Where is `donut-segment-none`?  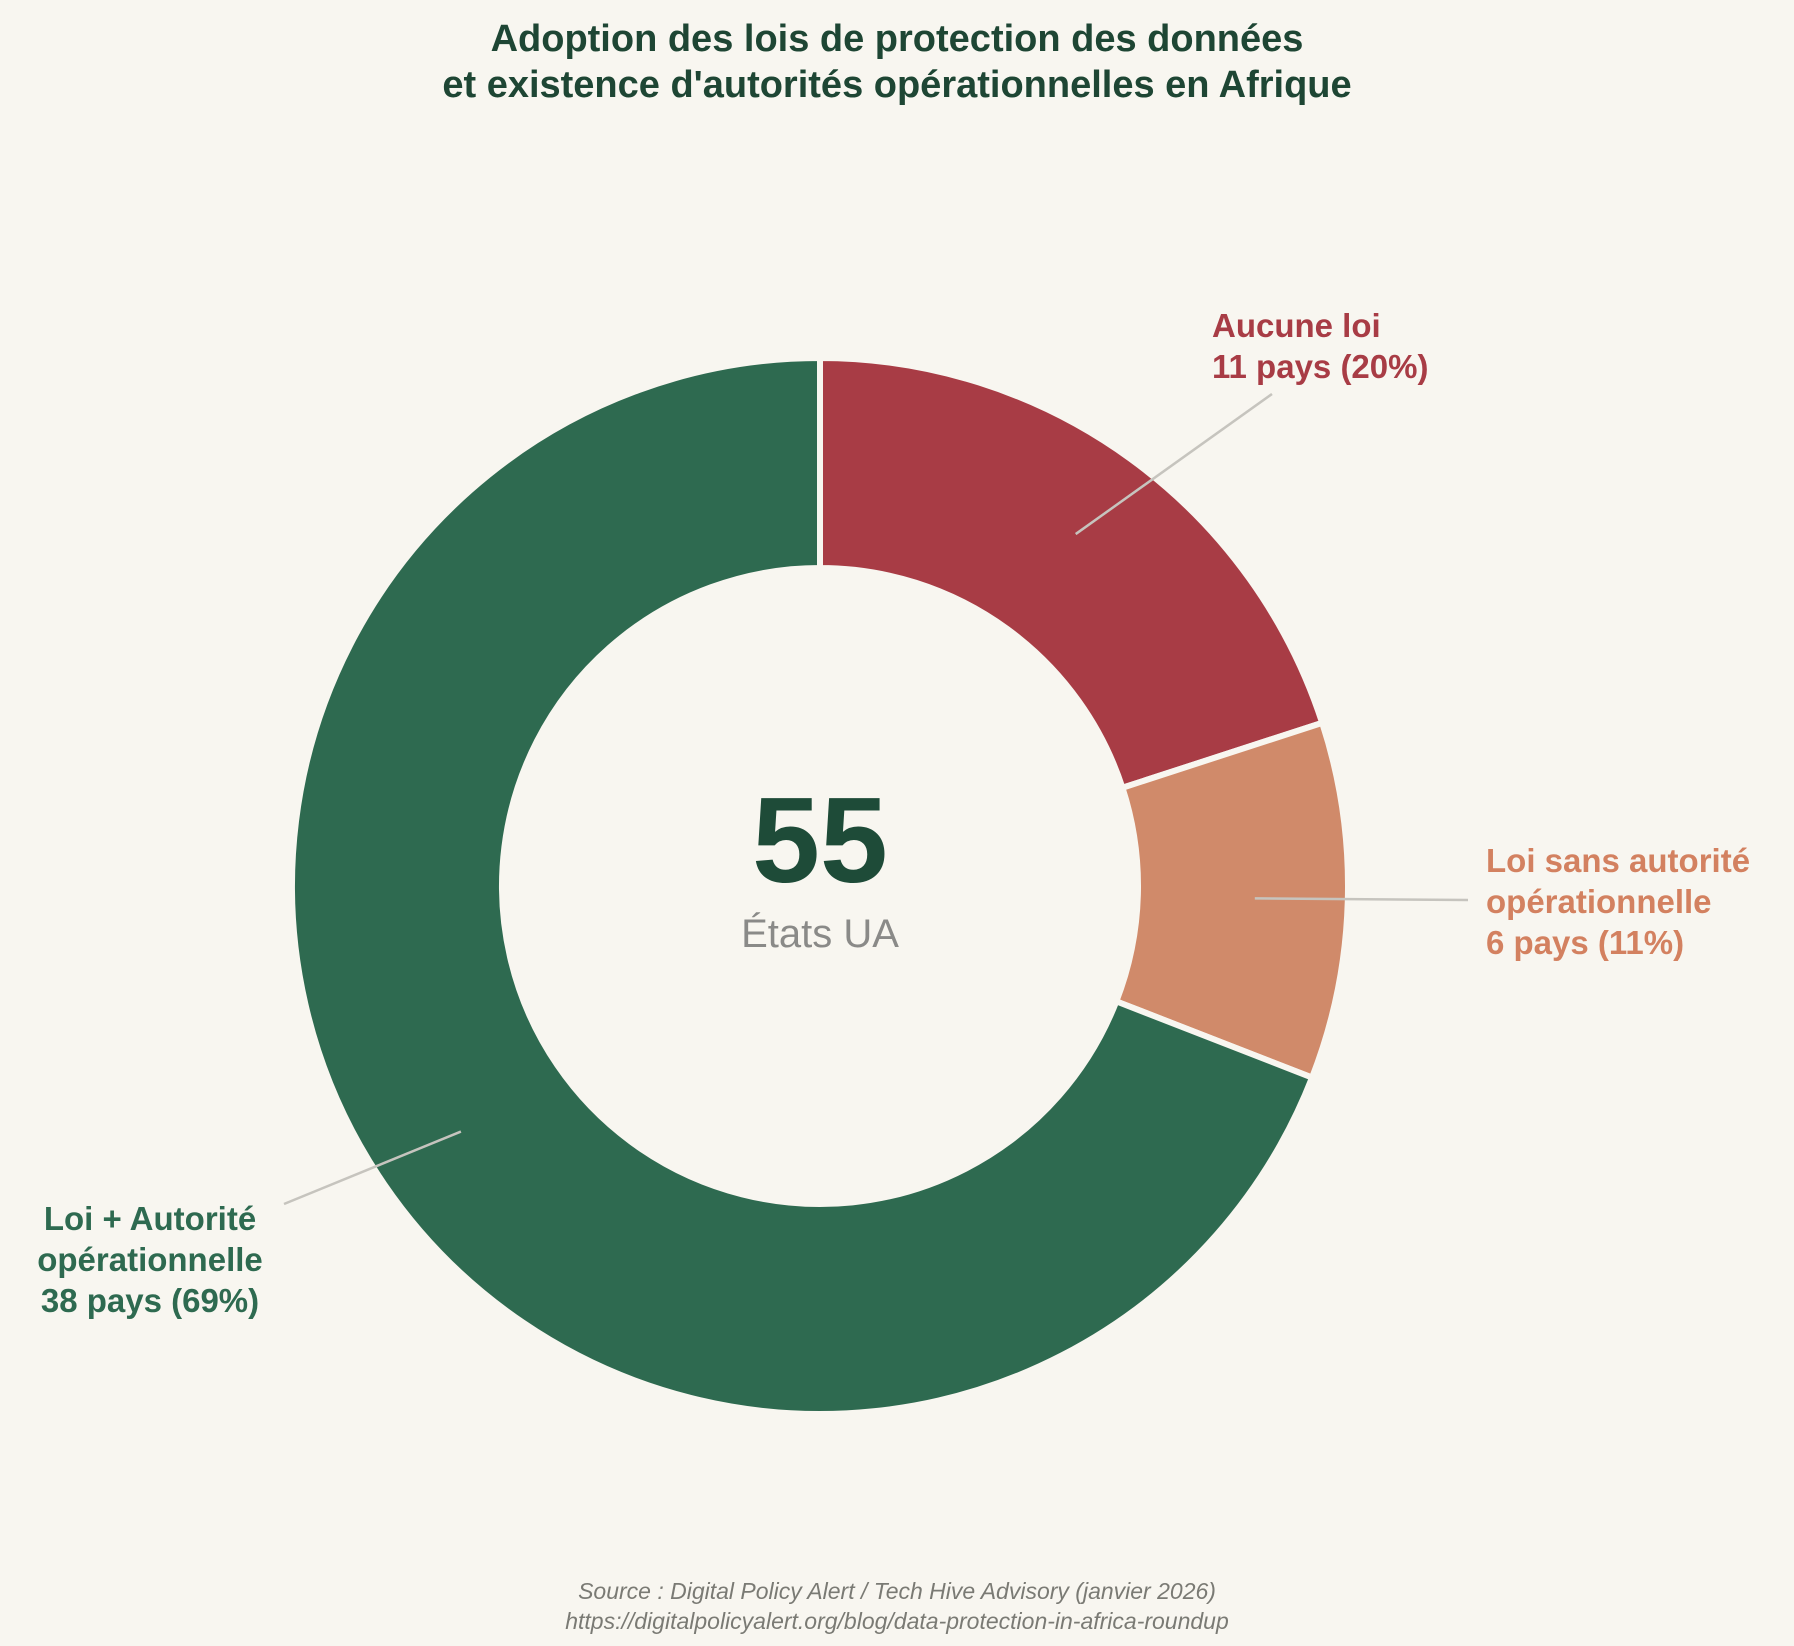 donut-segment-none is located at coordinates (1071, 573).